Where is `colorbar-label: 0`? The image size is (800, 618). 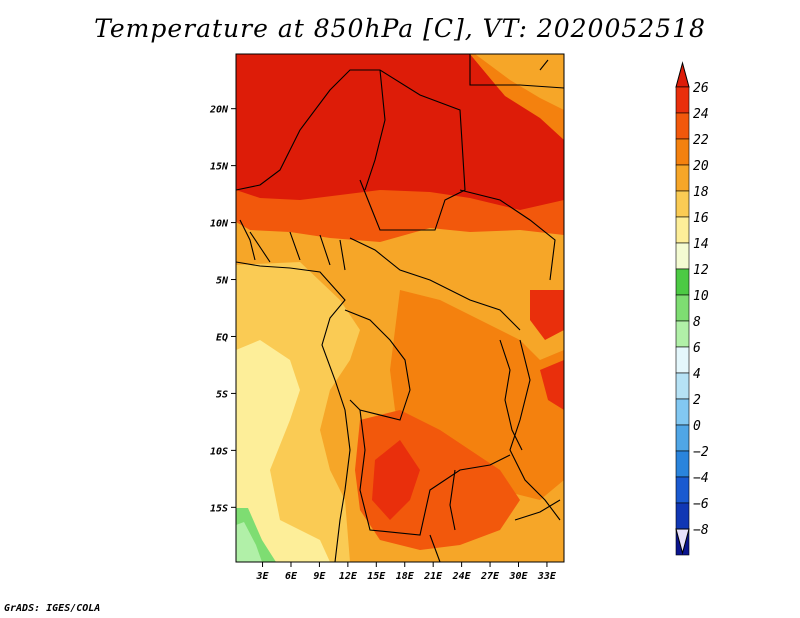 colorbar-label: 0 is located at coordinates (697, 426).